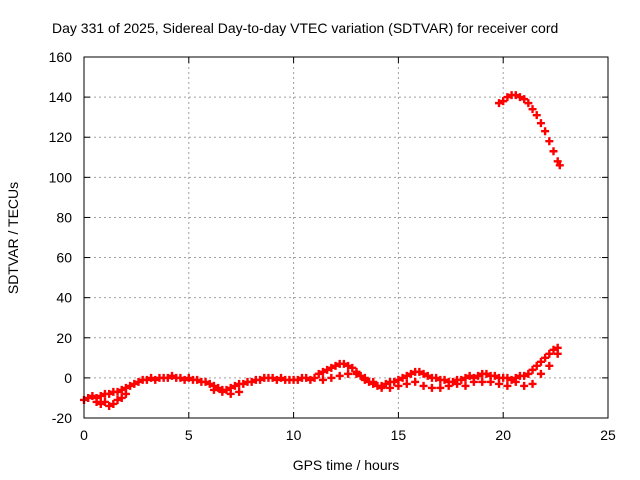 This screenshot has width=640, height=480. I want to click on y-axis-label: SDTVAR / TECUs, so click(13, 238).